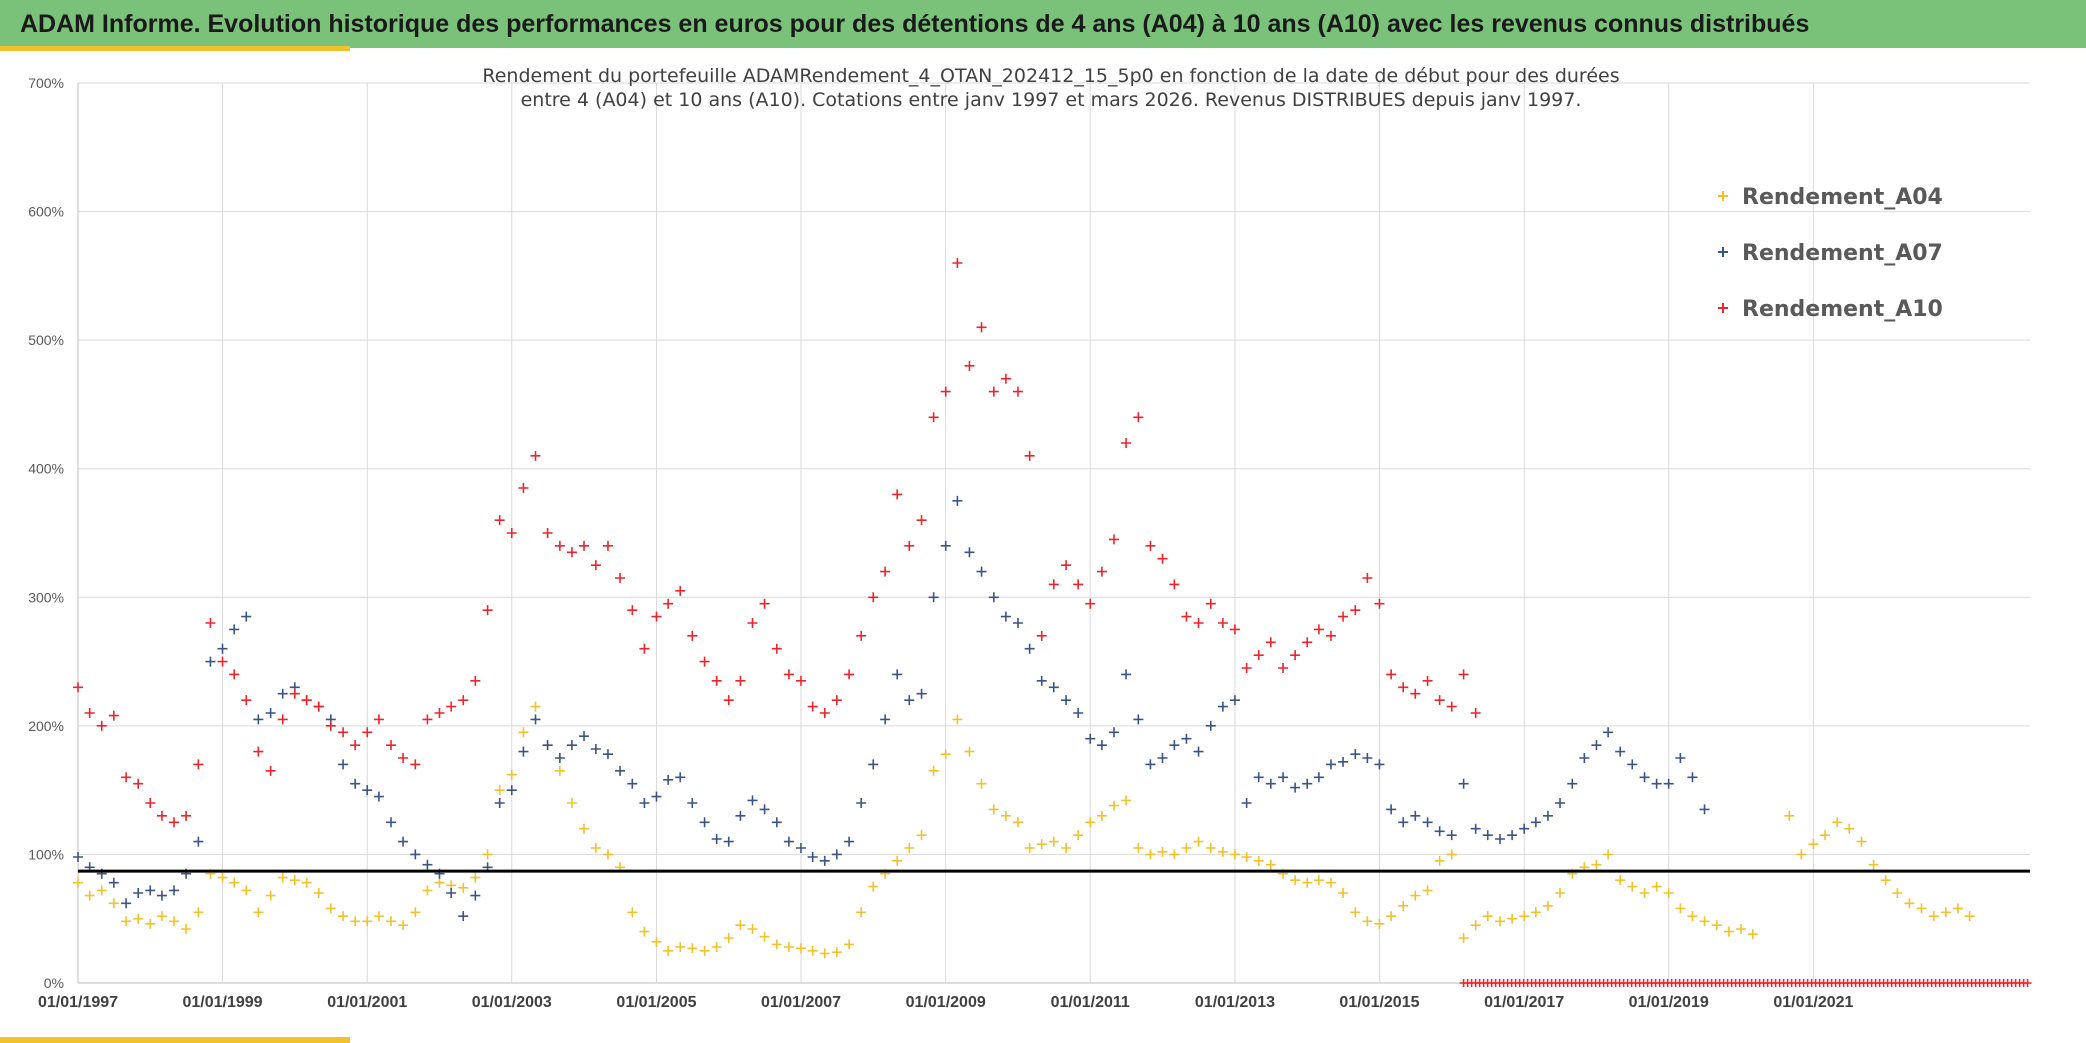  I want to click on legend-entry-a10: Rendement_A10, so click(1830, 309).